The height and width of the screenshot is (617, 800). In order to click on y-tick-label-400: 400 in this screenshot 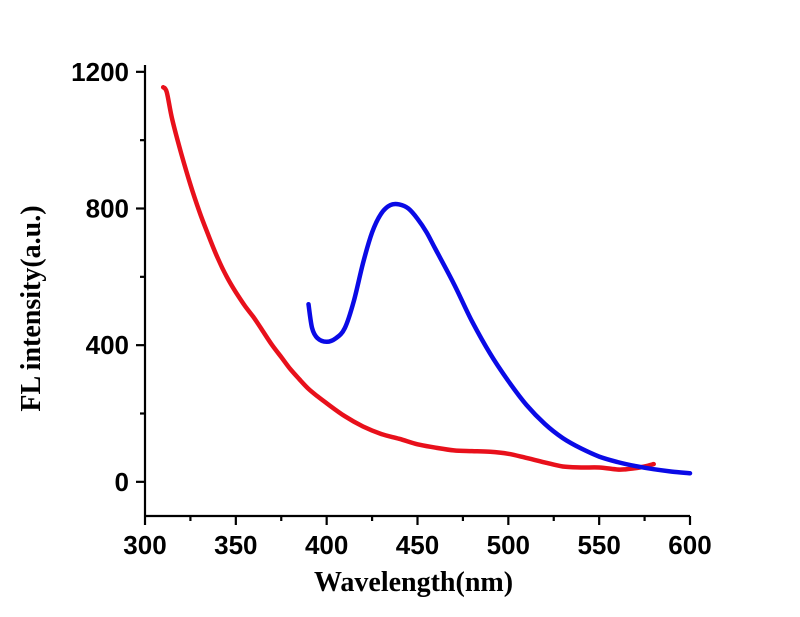, I will do `click(107, 345)`.